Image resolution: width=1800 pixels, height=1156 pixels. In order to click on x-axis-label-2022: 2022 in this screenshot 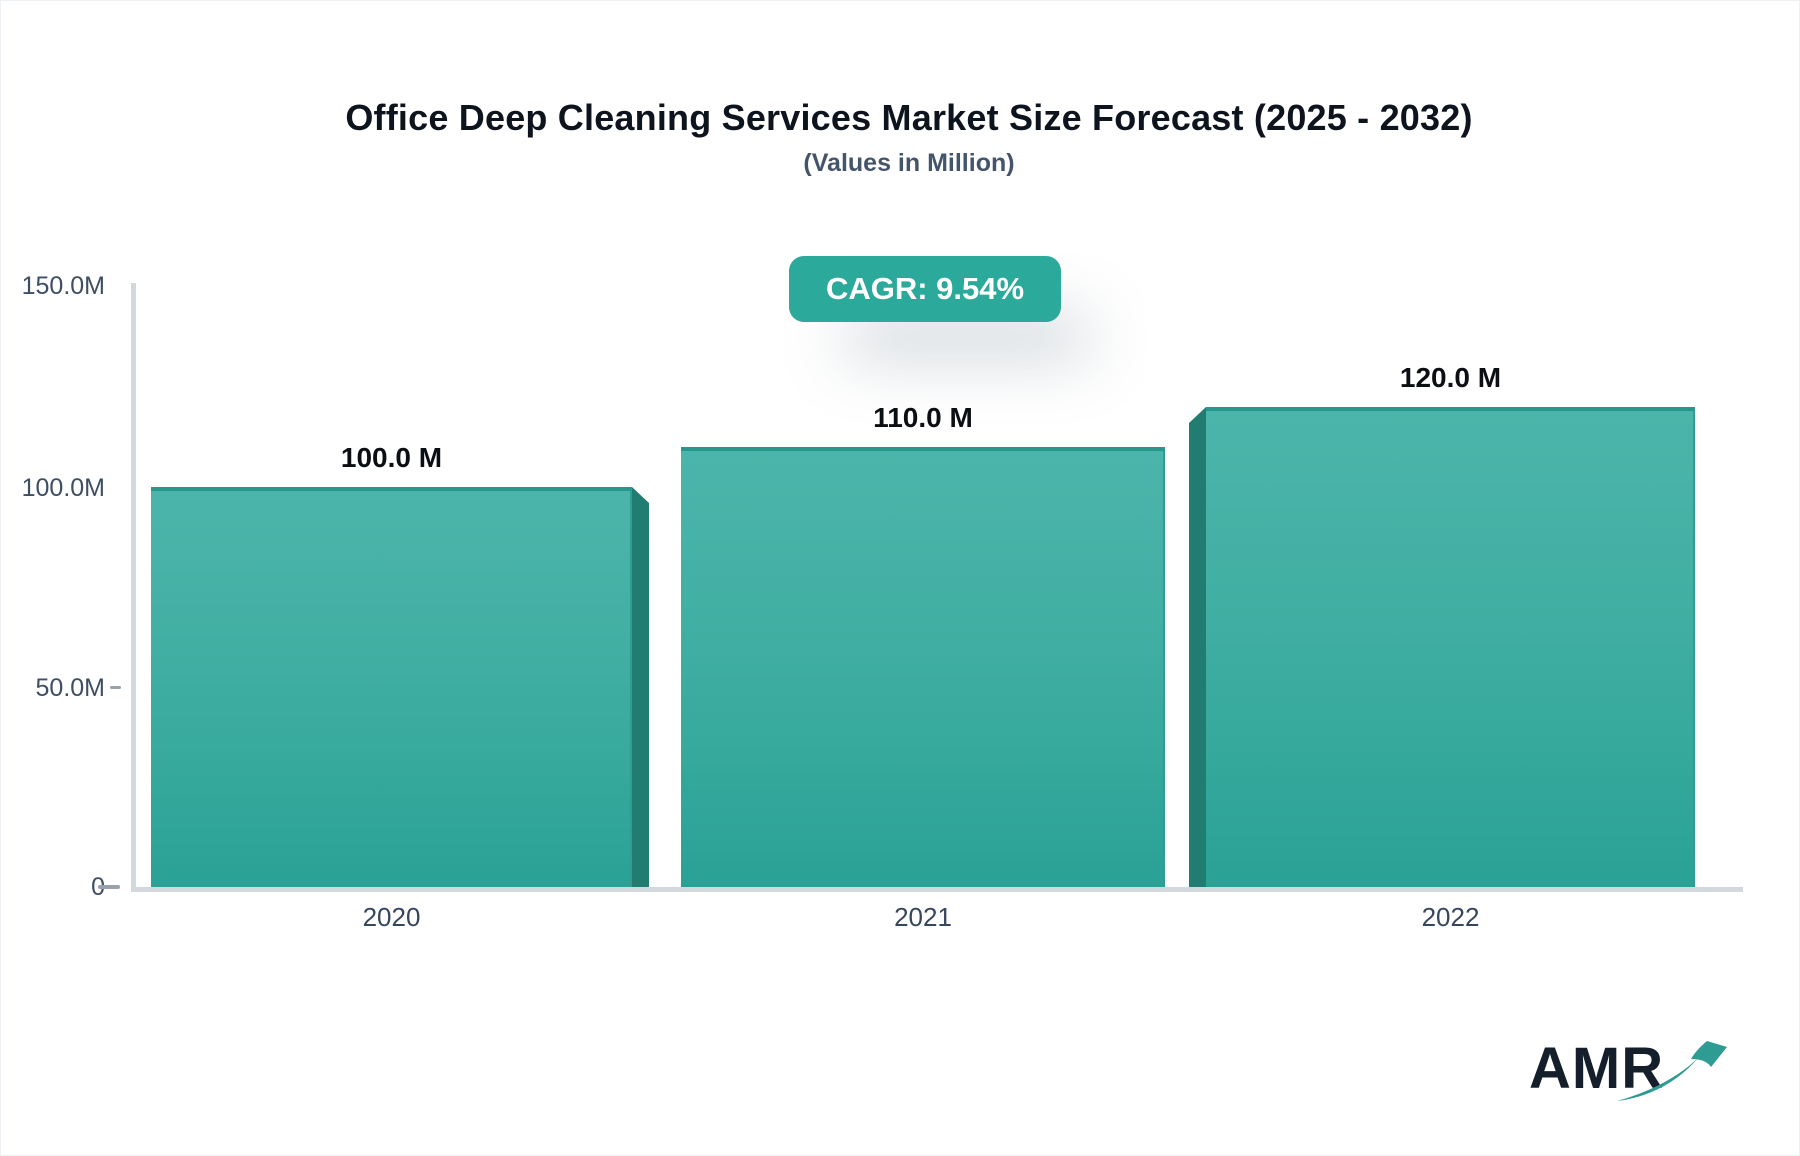, I will do `click(1450, 917)`.